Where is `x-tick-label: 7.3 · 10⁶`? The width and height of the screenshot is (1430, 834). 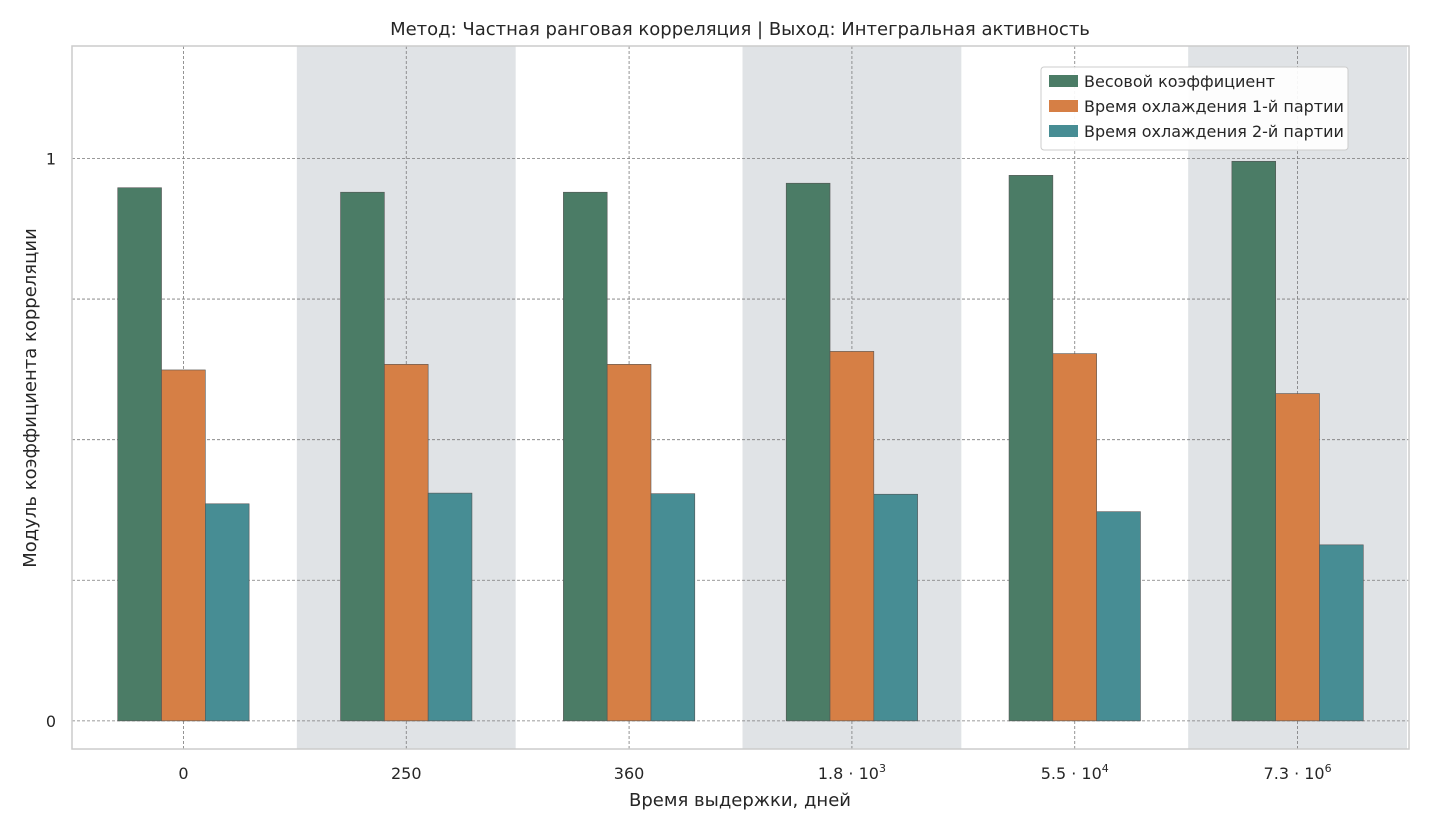 x-tick-label: 7.3 · 10⁶ is located at coordinates (1298, 772).